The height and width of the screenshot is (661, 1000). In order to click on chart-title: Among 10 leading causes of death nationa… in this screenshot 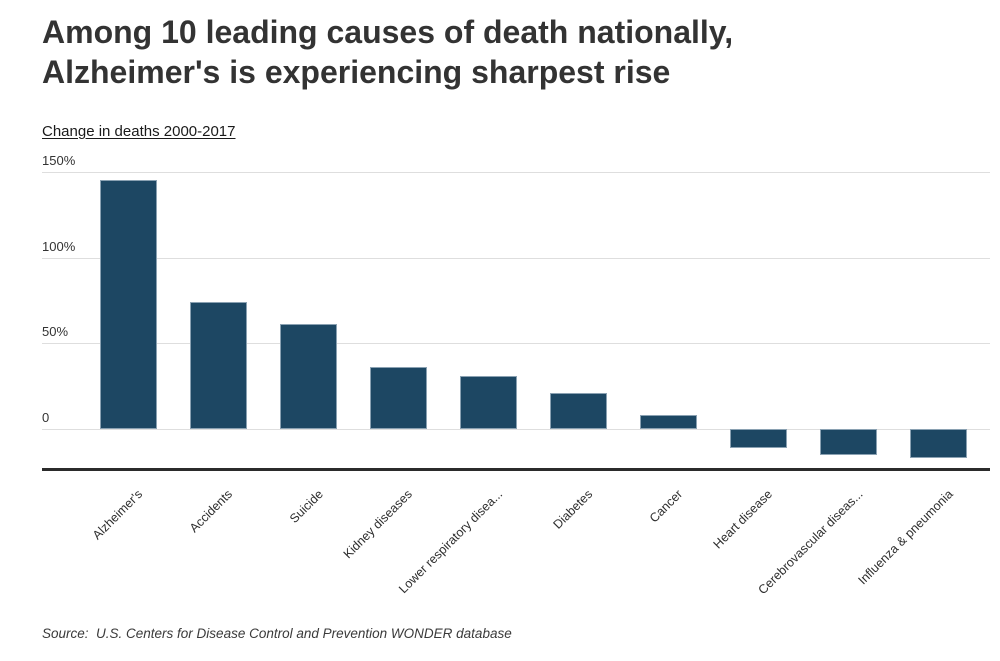, I will do `click(387, 52)`.